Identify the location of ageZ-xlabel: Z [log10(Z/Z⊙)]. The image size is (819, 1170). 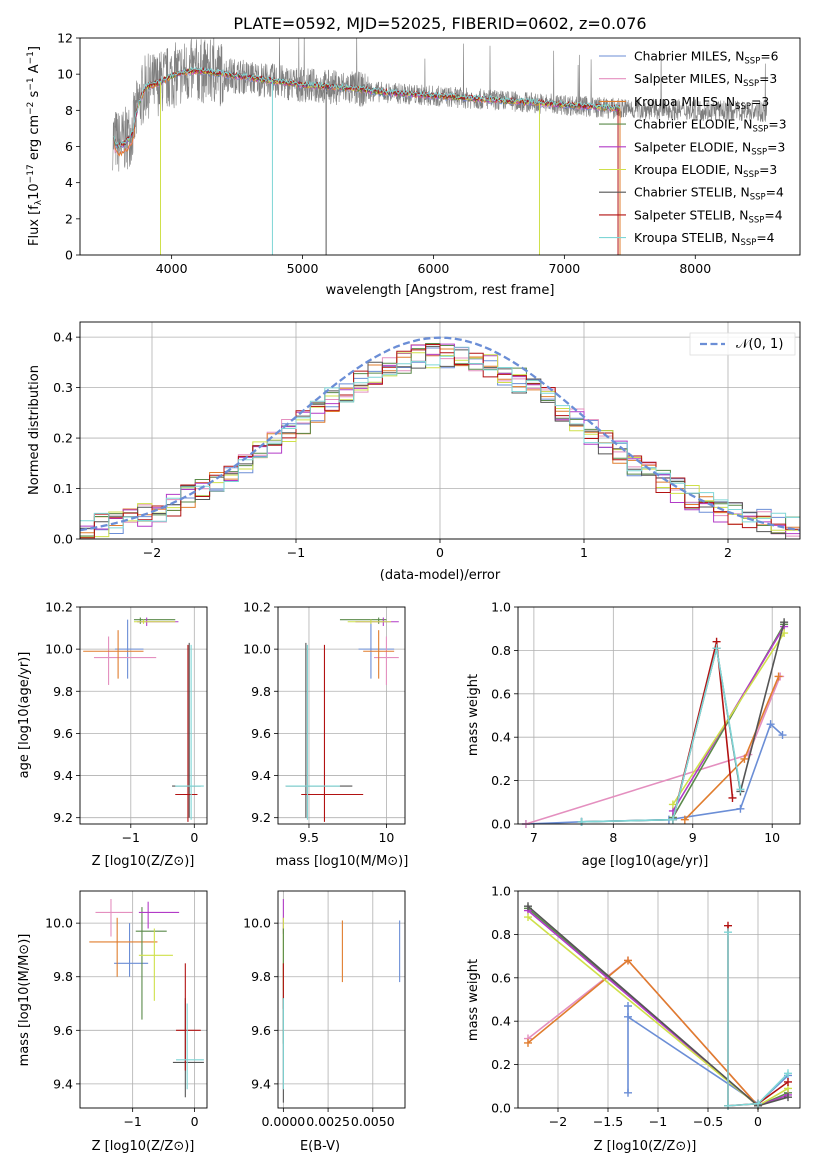
(143, 861).